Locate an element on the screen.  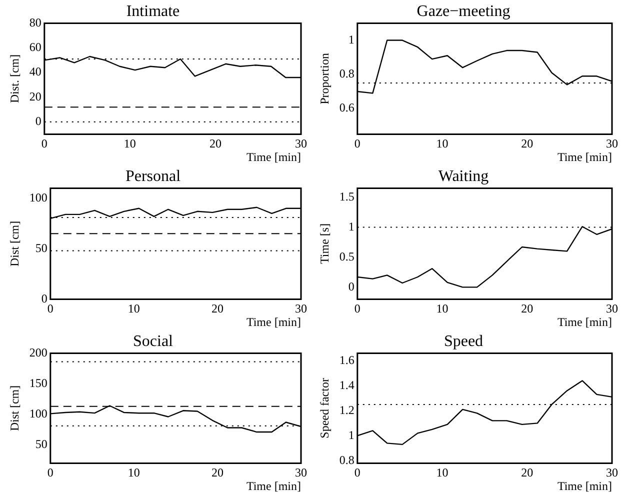
chart-title: Personal is located at coordinates (153, 176).